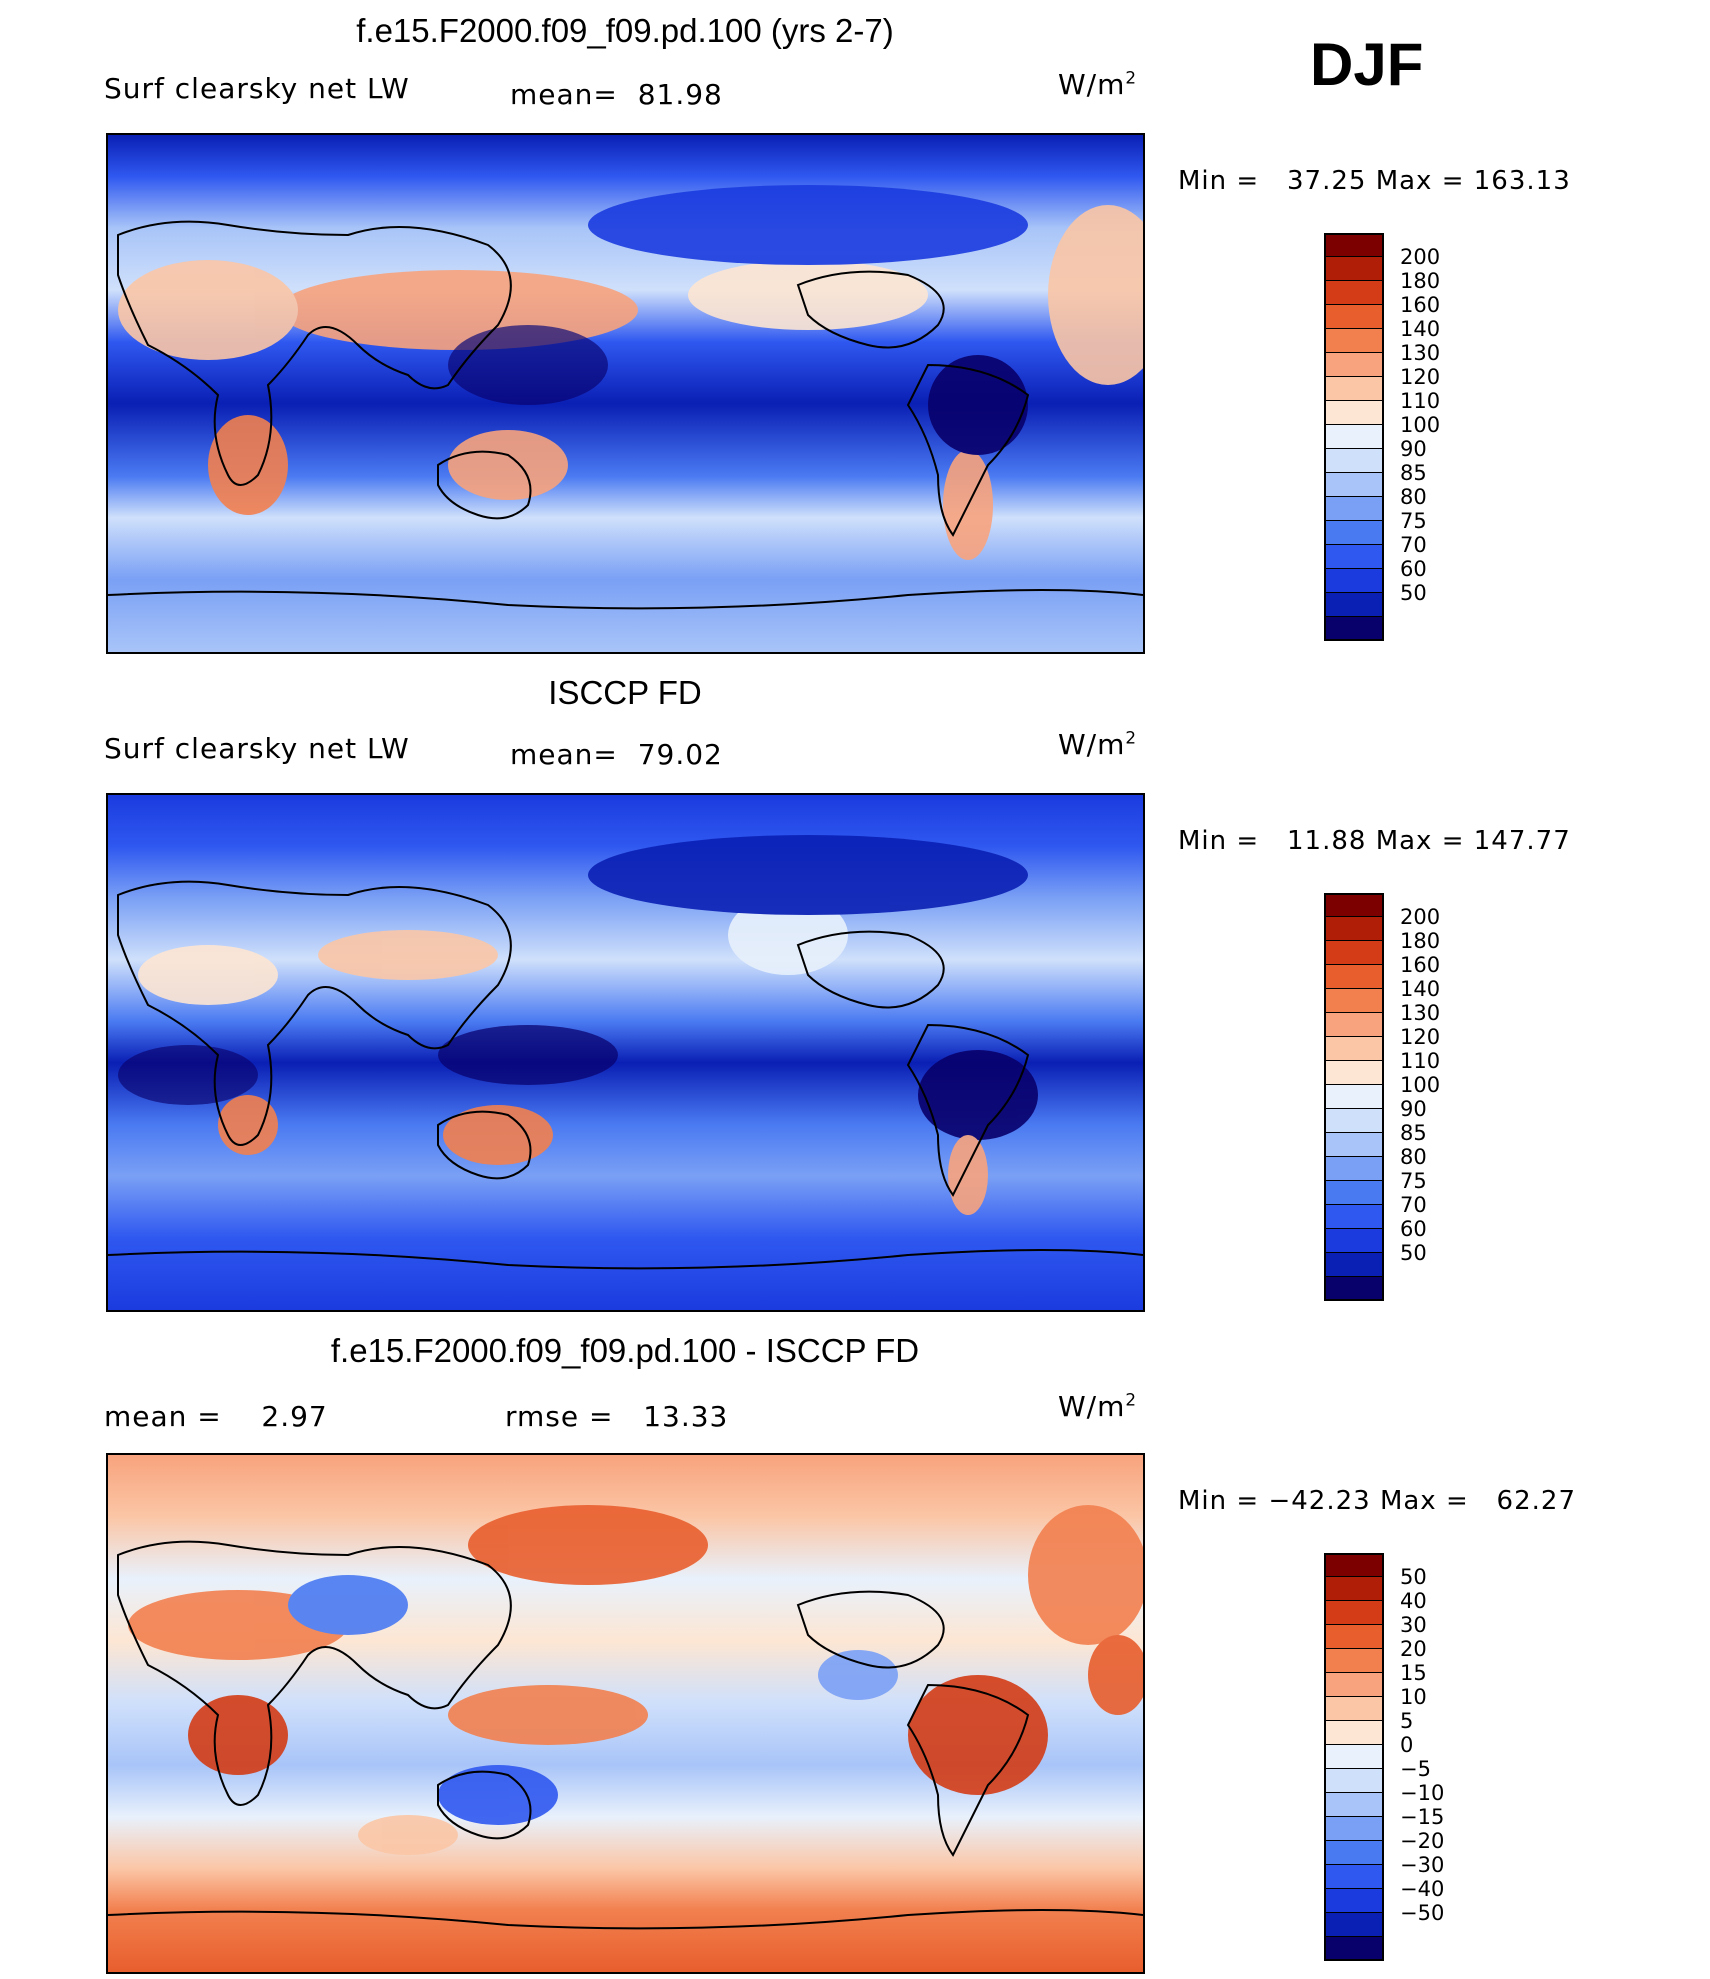 Image resolution: width=1710 pixels, height=1979 pixels. Describe the element at coordinates (616, 1416) in the screenshot. I see `panel-3-rmse: rmse = 13.33` at that location.